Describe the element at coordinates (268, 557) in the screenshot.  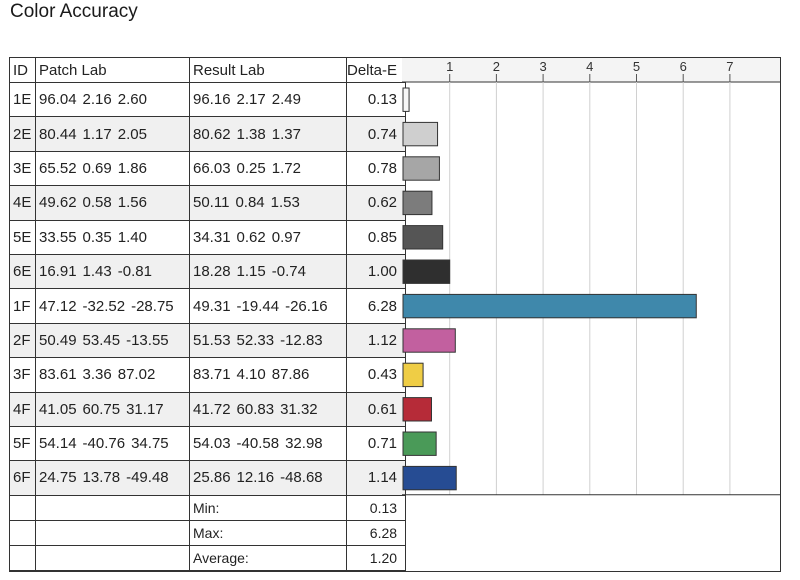
I see `stat-label: Average:` at that location.